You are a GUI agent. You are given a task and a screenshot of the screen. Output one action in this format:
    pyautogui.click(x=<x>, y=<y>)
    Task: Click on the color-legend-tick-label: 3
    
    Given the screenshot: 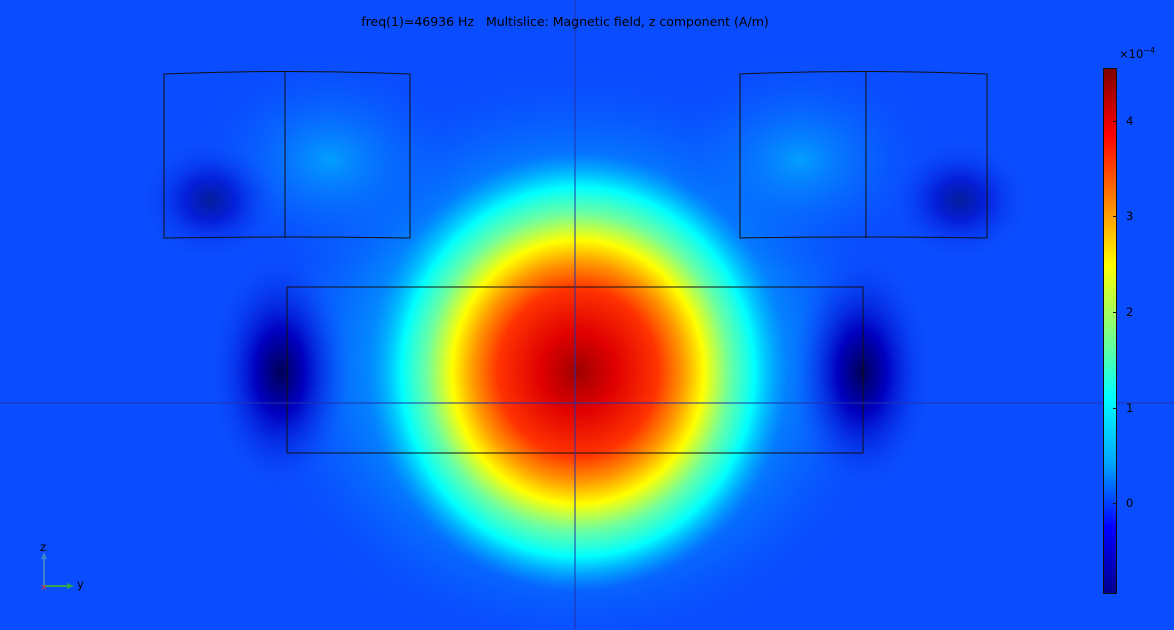 What is the action you would take?
    pyautogui.click(x=1130, y=216)
    